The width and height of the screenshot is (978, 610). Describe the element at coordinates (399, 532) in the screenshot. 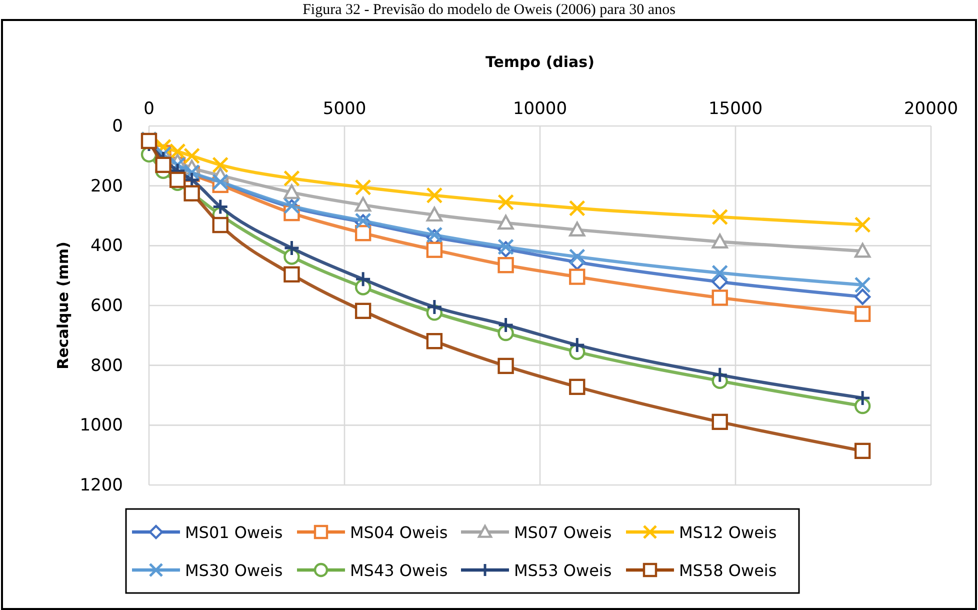

I see `legend-label: MS04 Oweis` at that location.